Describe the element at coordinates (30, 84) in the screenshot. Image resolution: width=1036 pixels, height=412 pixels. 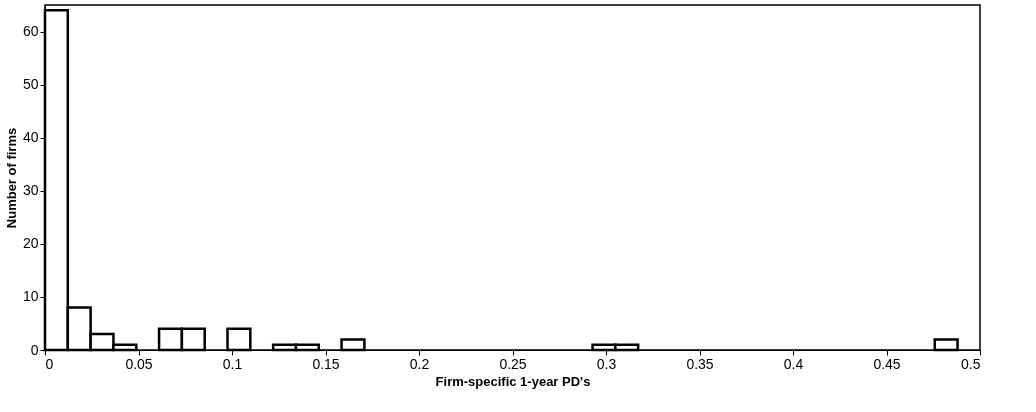
I see `y-tick-label: 50` at that location.